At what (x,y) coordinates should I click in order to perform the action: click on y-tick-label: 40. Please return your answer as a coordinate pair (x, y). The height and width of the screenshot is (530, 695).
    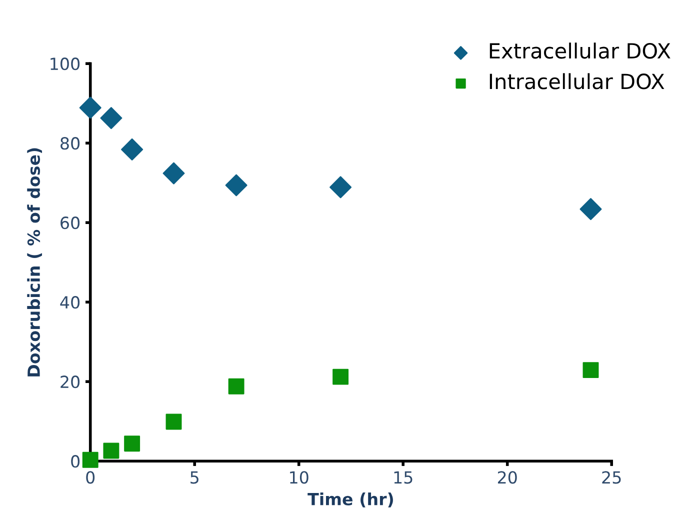
    Looking at the image, I should click on (70, 302).